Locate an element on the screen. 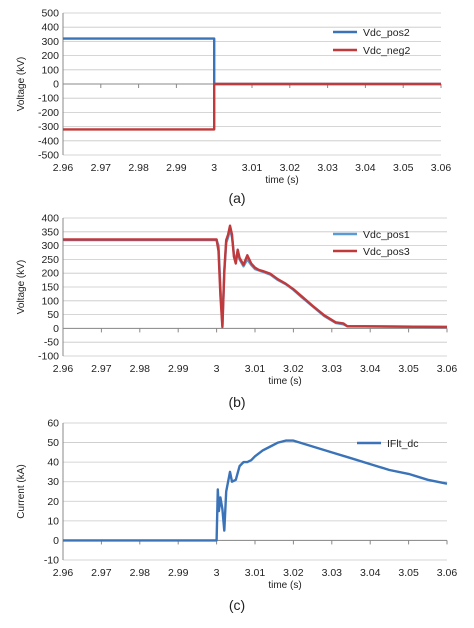 This screenshot has width=474, height=628. y-tick-label: -200 is located at coordinates (48, 113).